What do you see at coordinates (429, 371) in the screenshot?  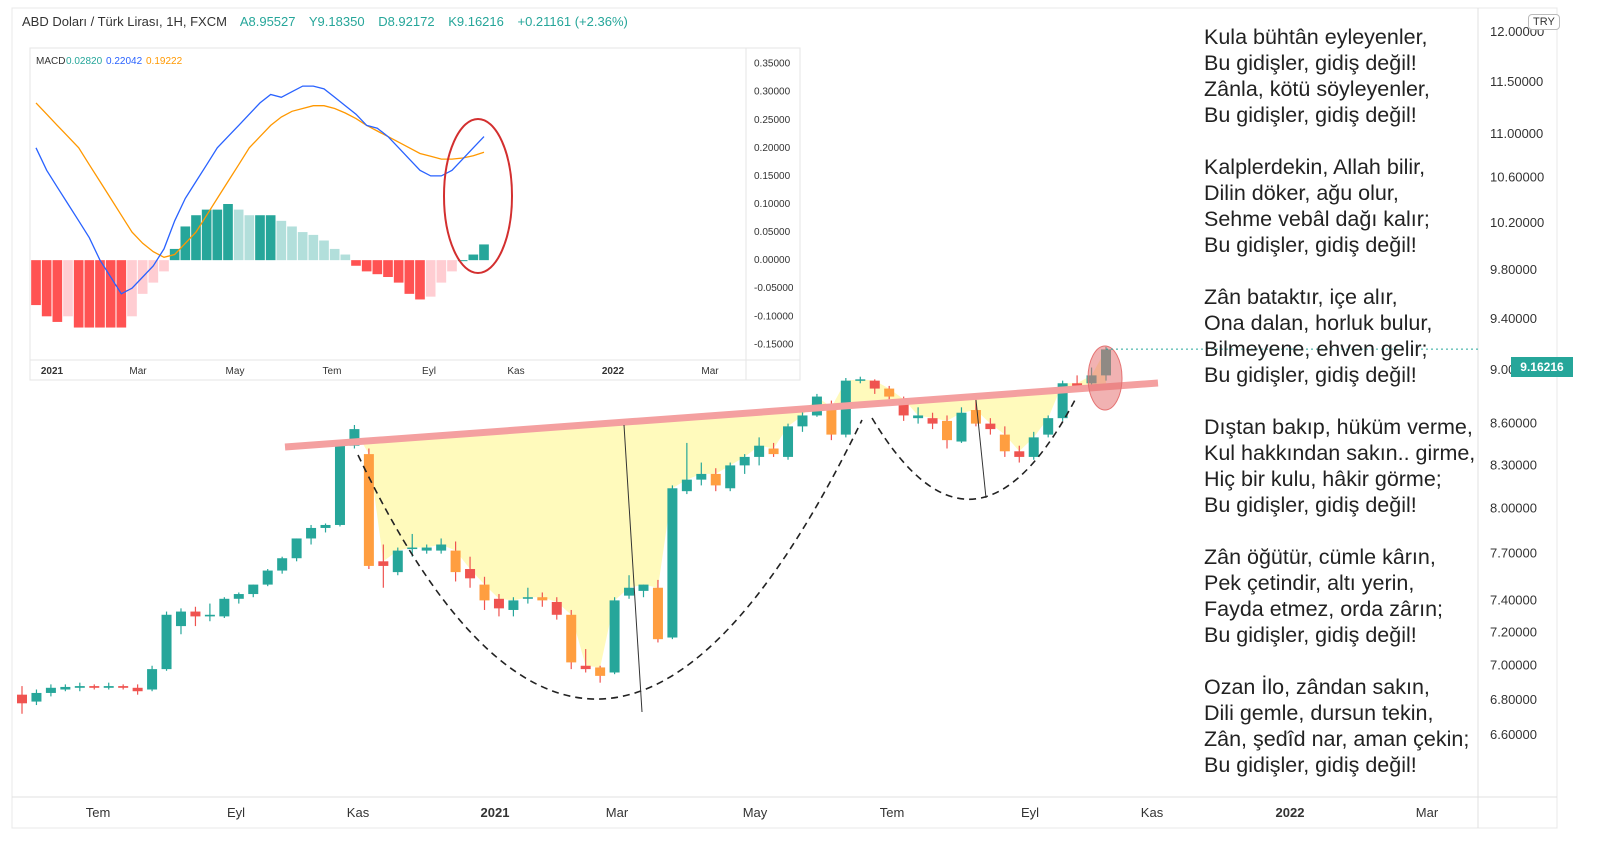 I see `macd-time-label: Eyl` at bounding box center [429, 371].